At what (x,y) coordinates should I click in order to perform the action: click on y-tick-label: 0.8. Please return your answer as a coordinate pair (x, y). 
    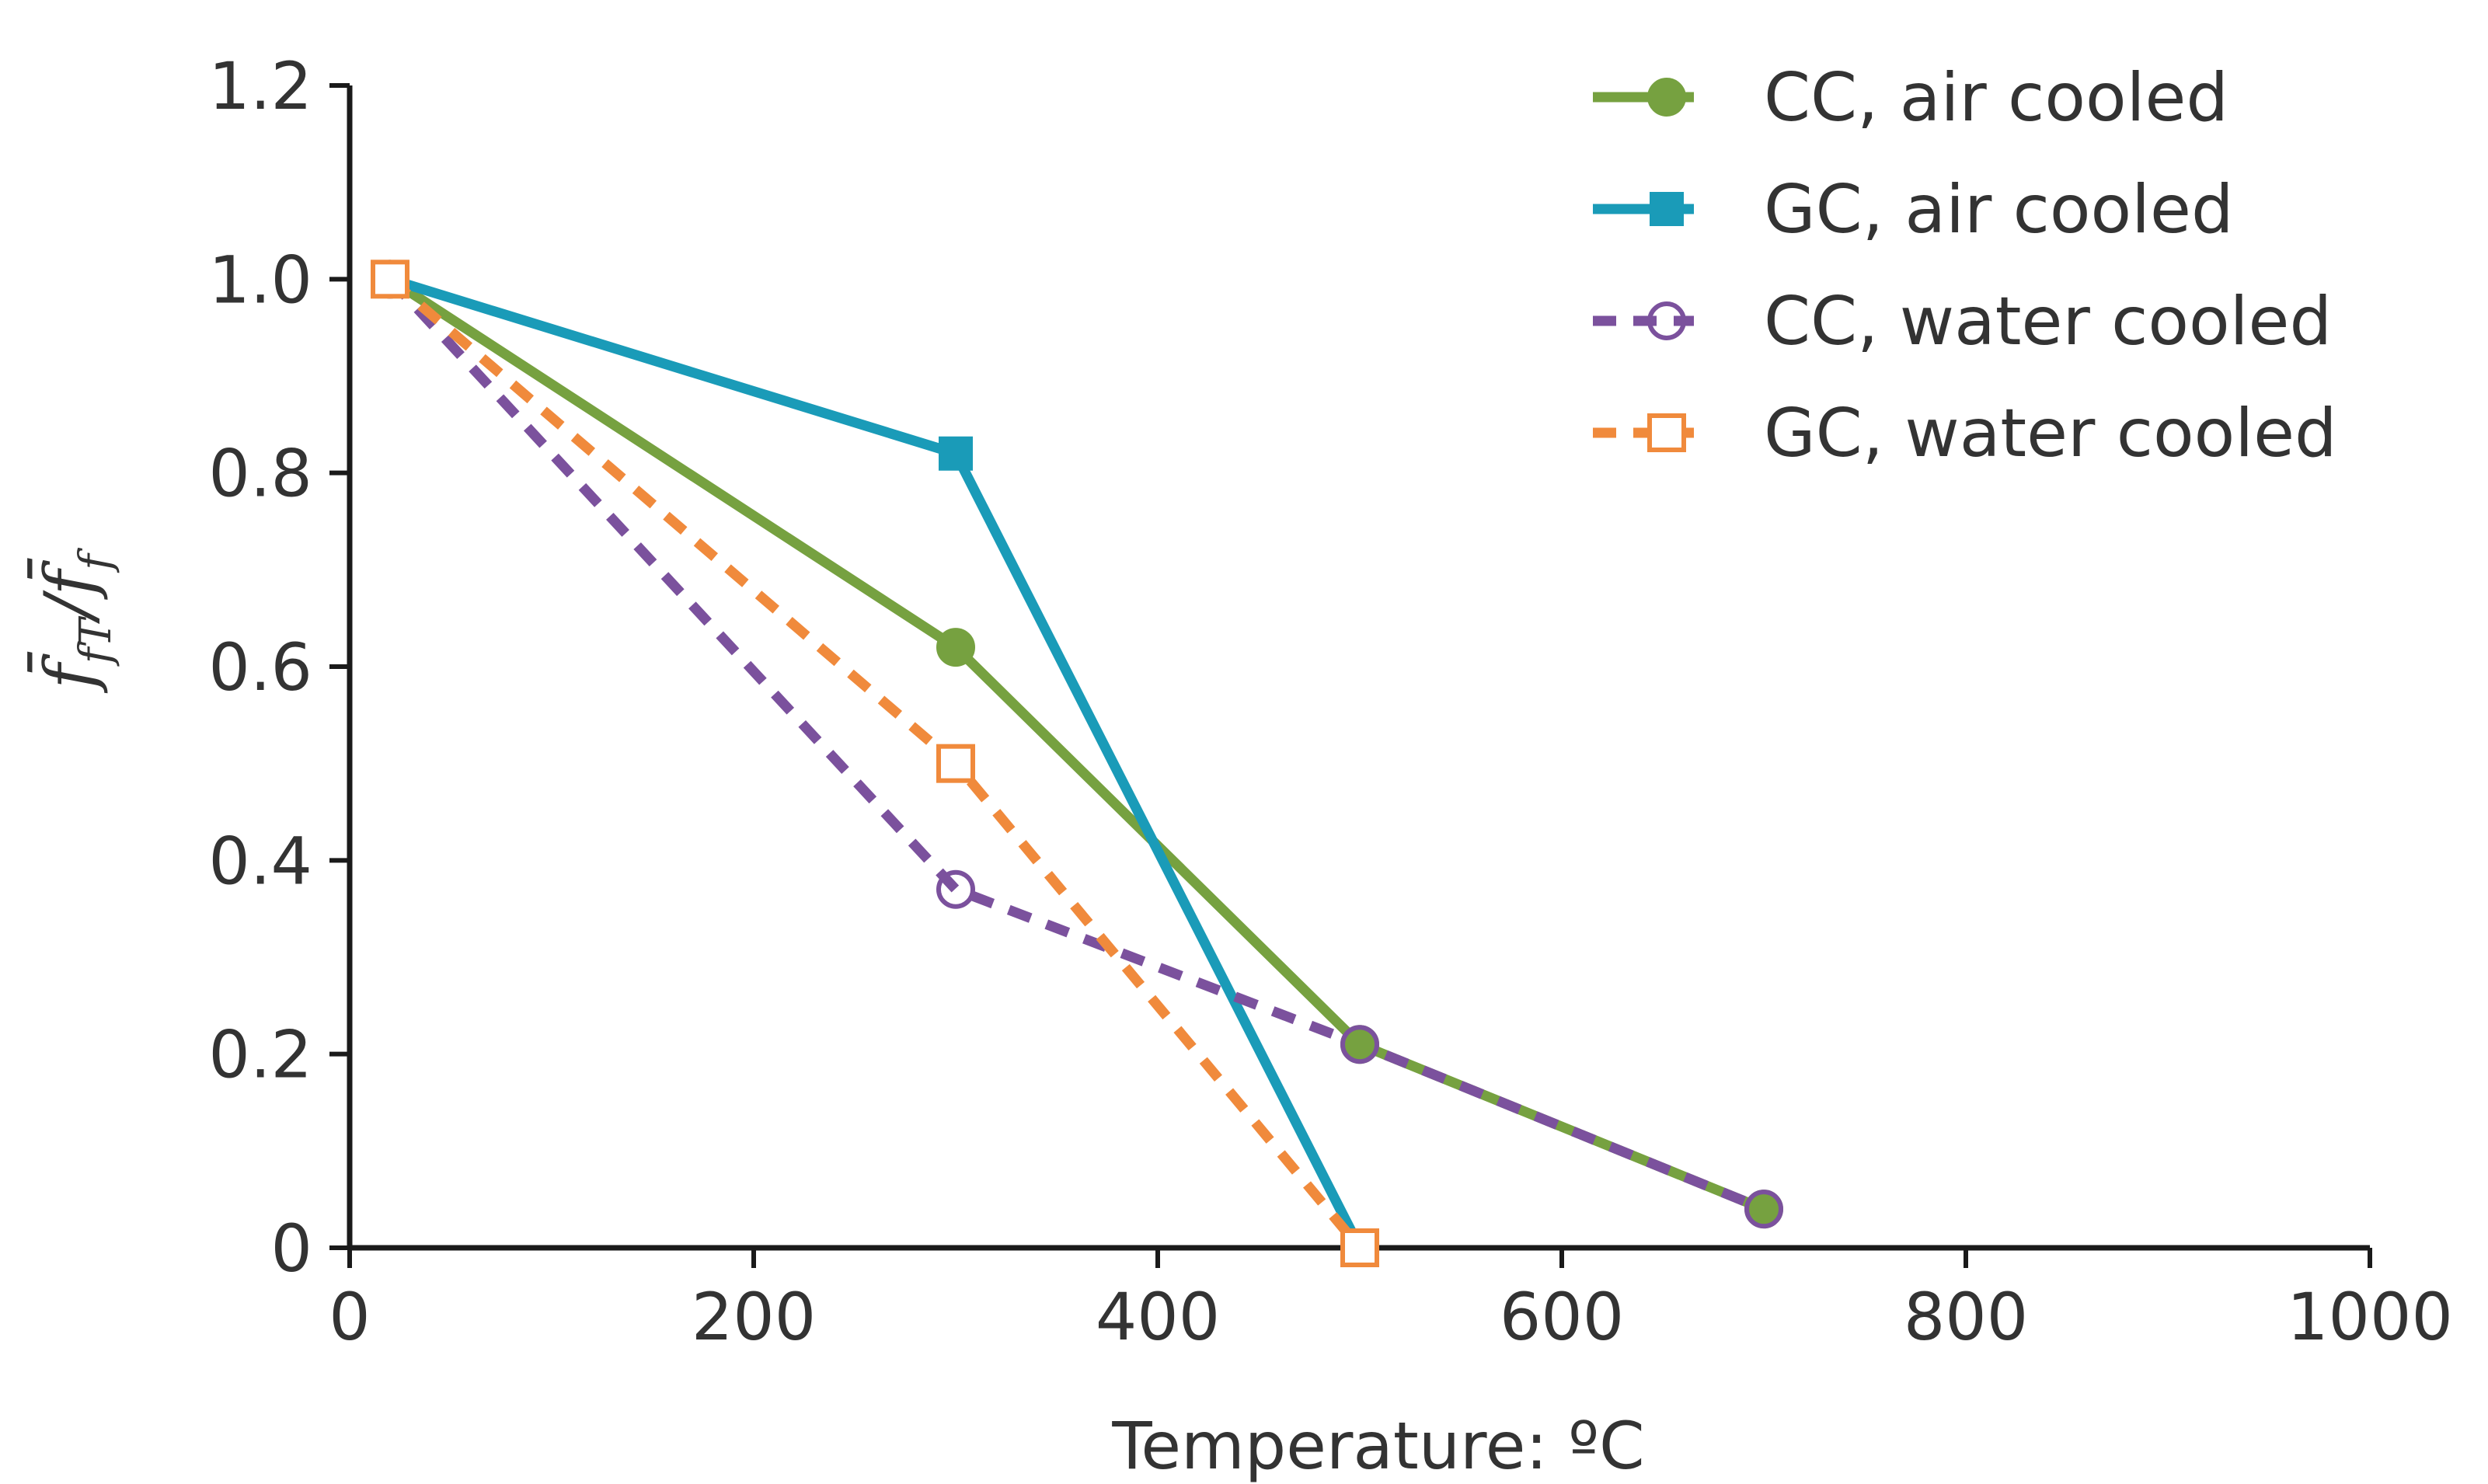
    Looking at the image, I should click on (260, 474).